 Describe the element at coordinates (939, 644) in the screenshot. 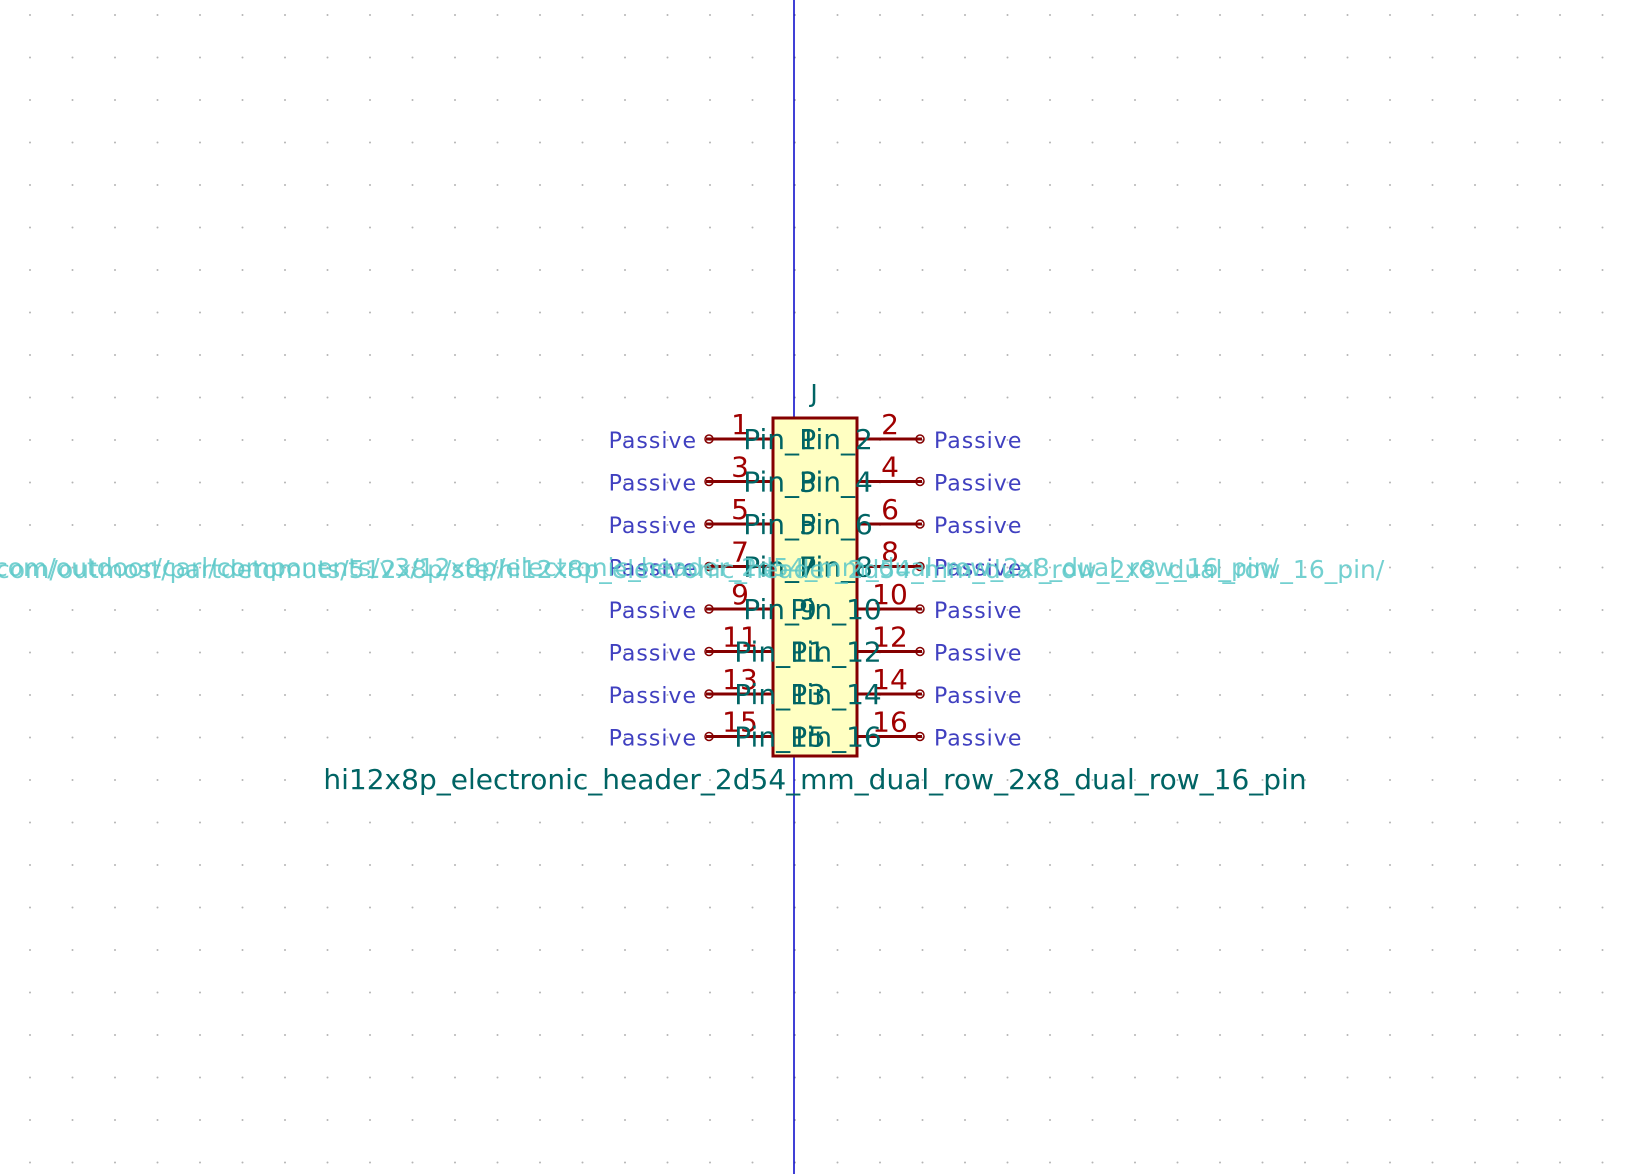

I see `pin-12: 12 Passive` at that location.